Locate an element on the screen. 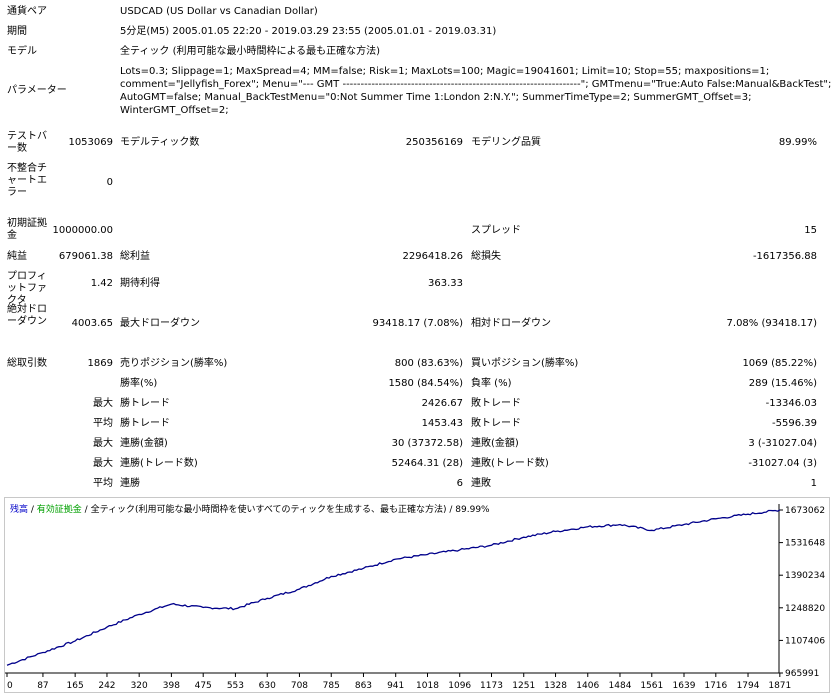  y-tick-label: 1248820 is located at coordinates (805, 609).